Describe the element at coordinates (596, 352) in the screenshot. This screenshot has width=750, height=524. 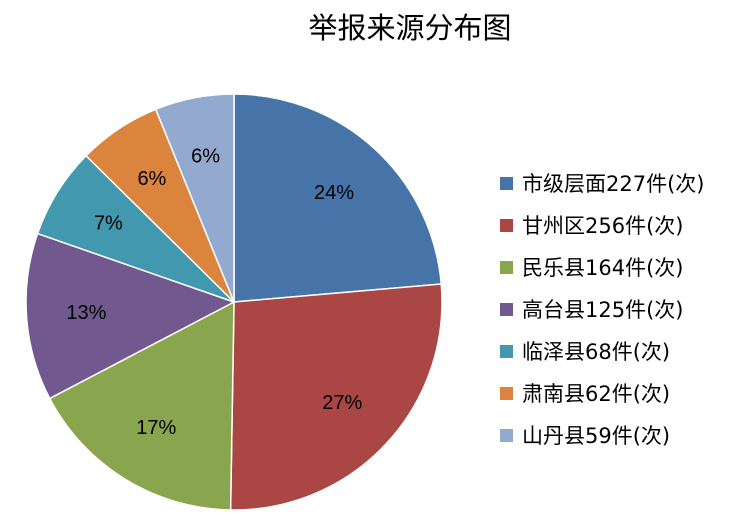
I see `legend-label-5: 临泽县68件(次)` at that location.